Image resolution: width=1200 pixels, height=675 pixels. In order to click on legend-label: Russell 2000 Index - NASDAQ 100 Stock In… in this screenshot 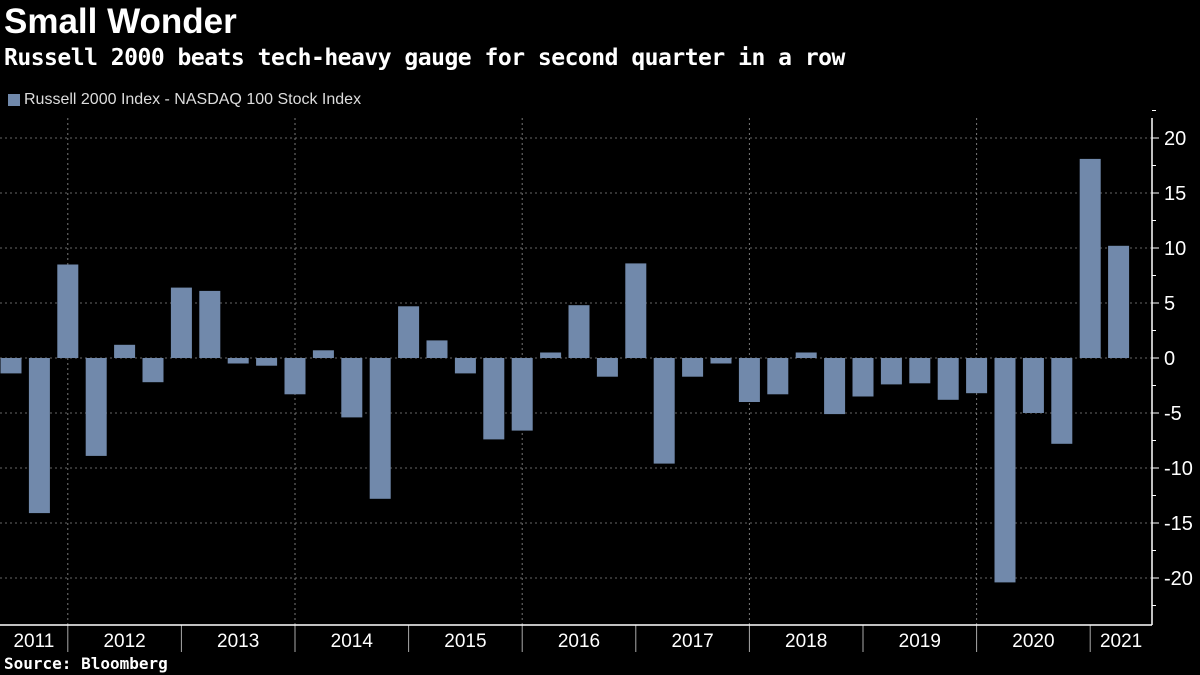, I will do `click(193, 99)`.